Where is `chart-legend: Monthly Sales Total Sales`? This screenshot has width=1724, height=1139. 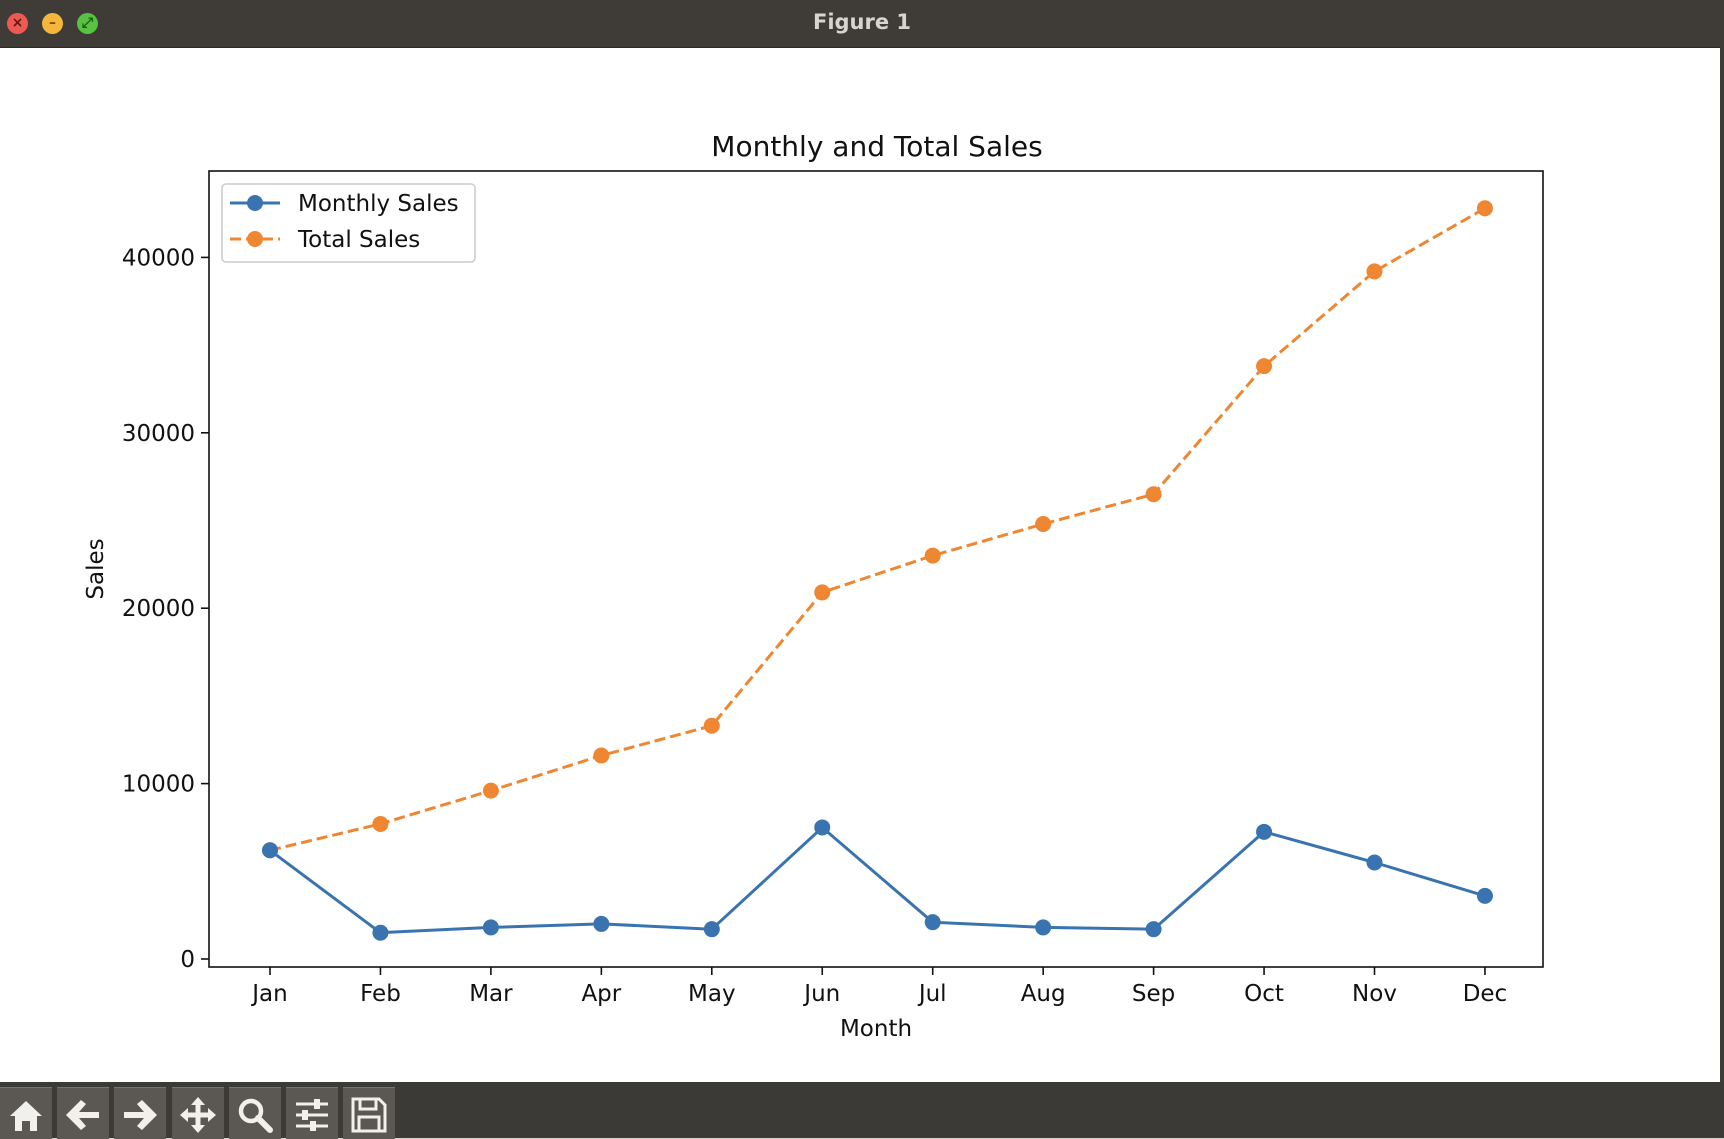 chart-legend: Monthly Sales Total Sales is located at coordinates (348, 223).